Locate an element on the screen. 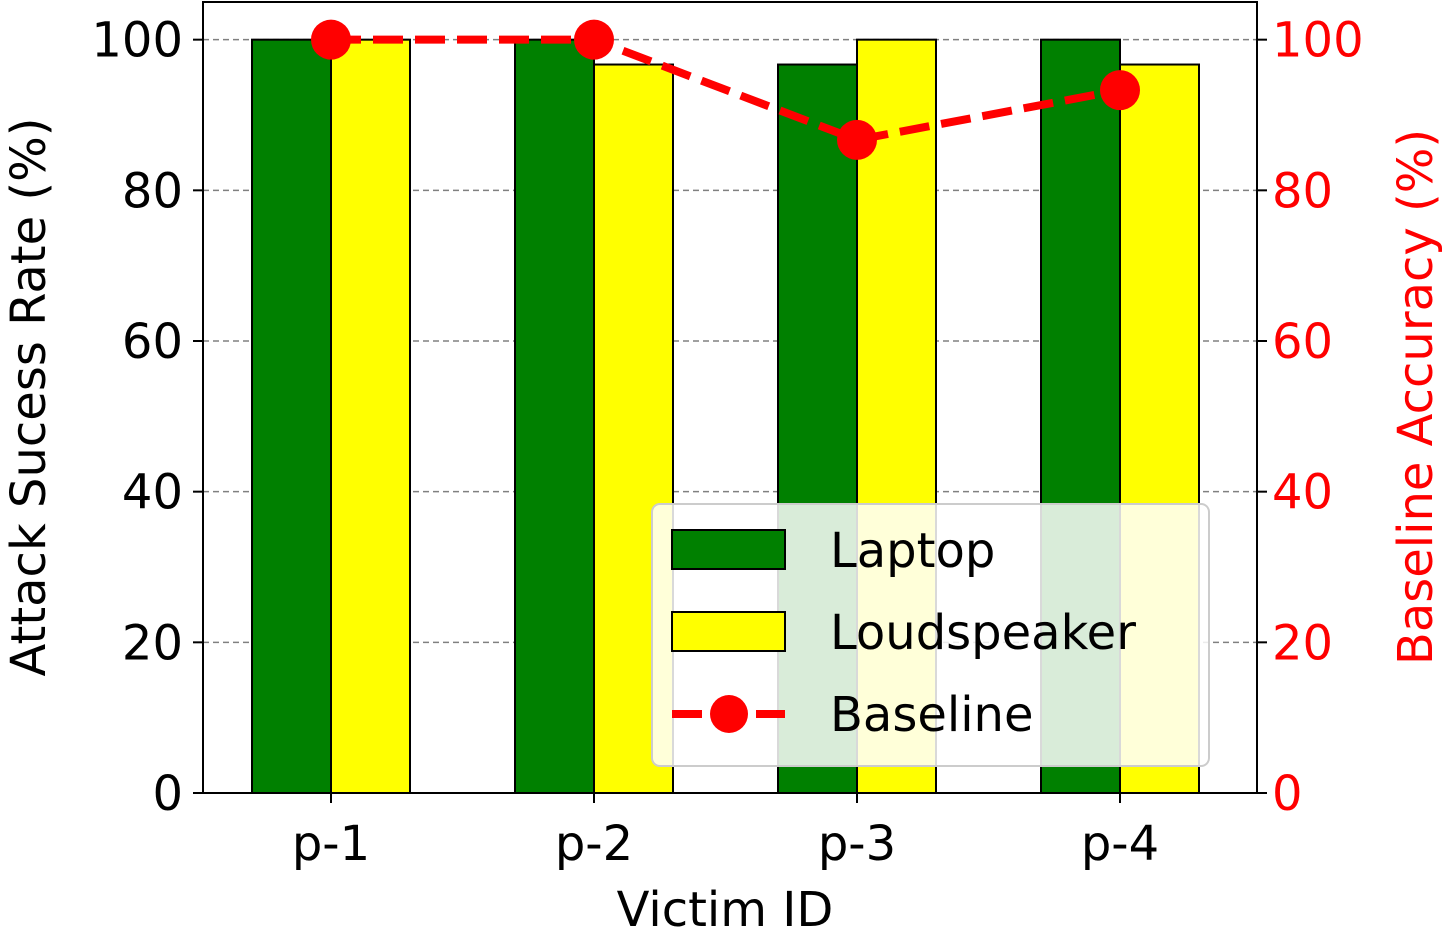  y2-tick-label-40: 40 is located at coordinates (1302, 493).